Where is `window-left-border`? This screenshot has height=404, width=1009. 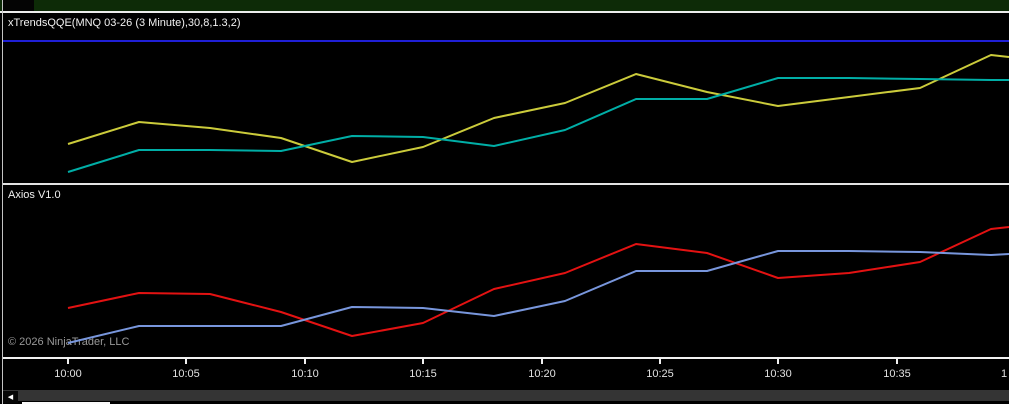 window-left-border is located at coordinates (2, 202).